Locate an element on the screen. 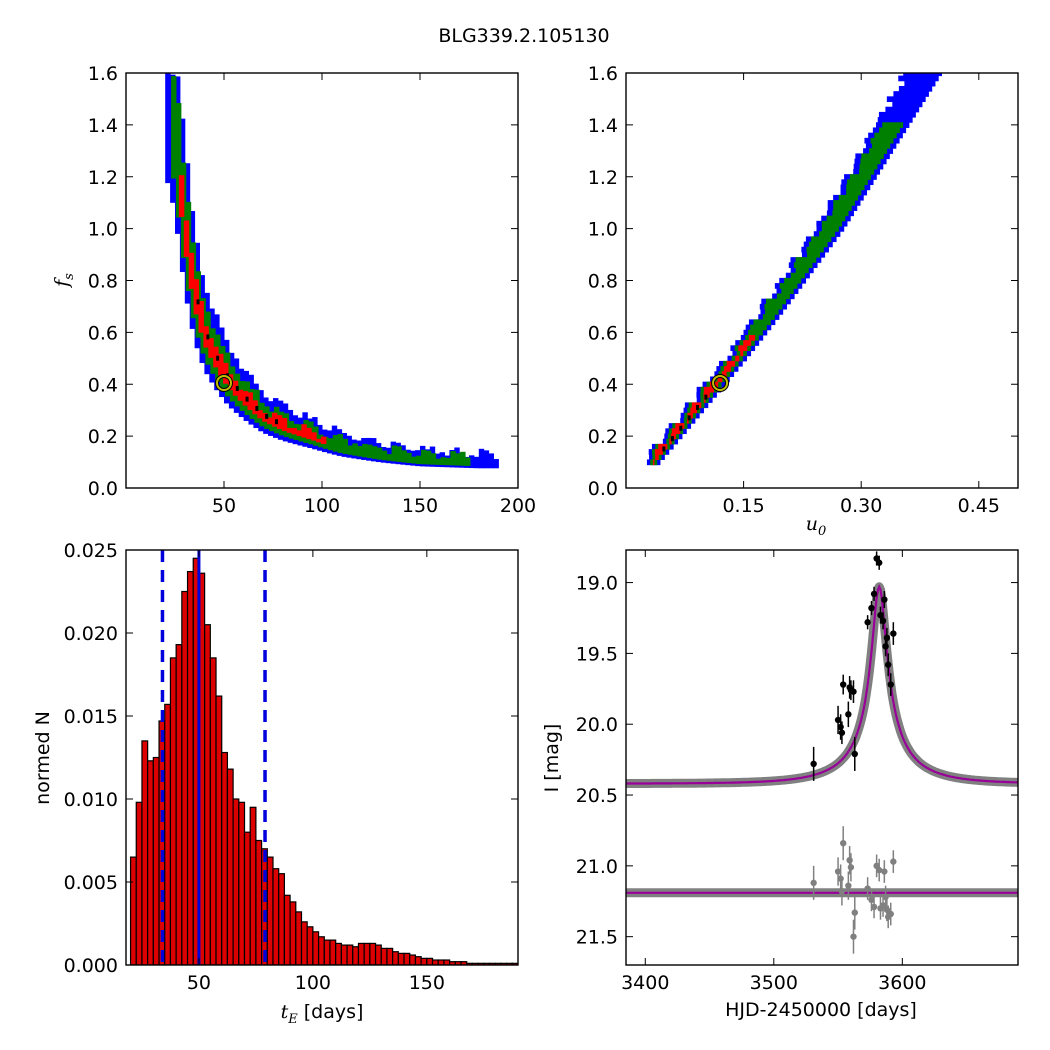 This screenshot has height=1050, width=1050. lightcurve-plot-area is located at coordinates (822, 752).